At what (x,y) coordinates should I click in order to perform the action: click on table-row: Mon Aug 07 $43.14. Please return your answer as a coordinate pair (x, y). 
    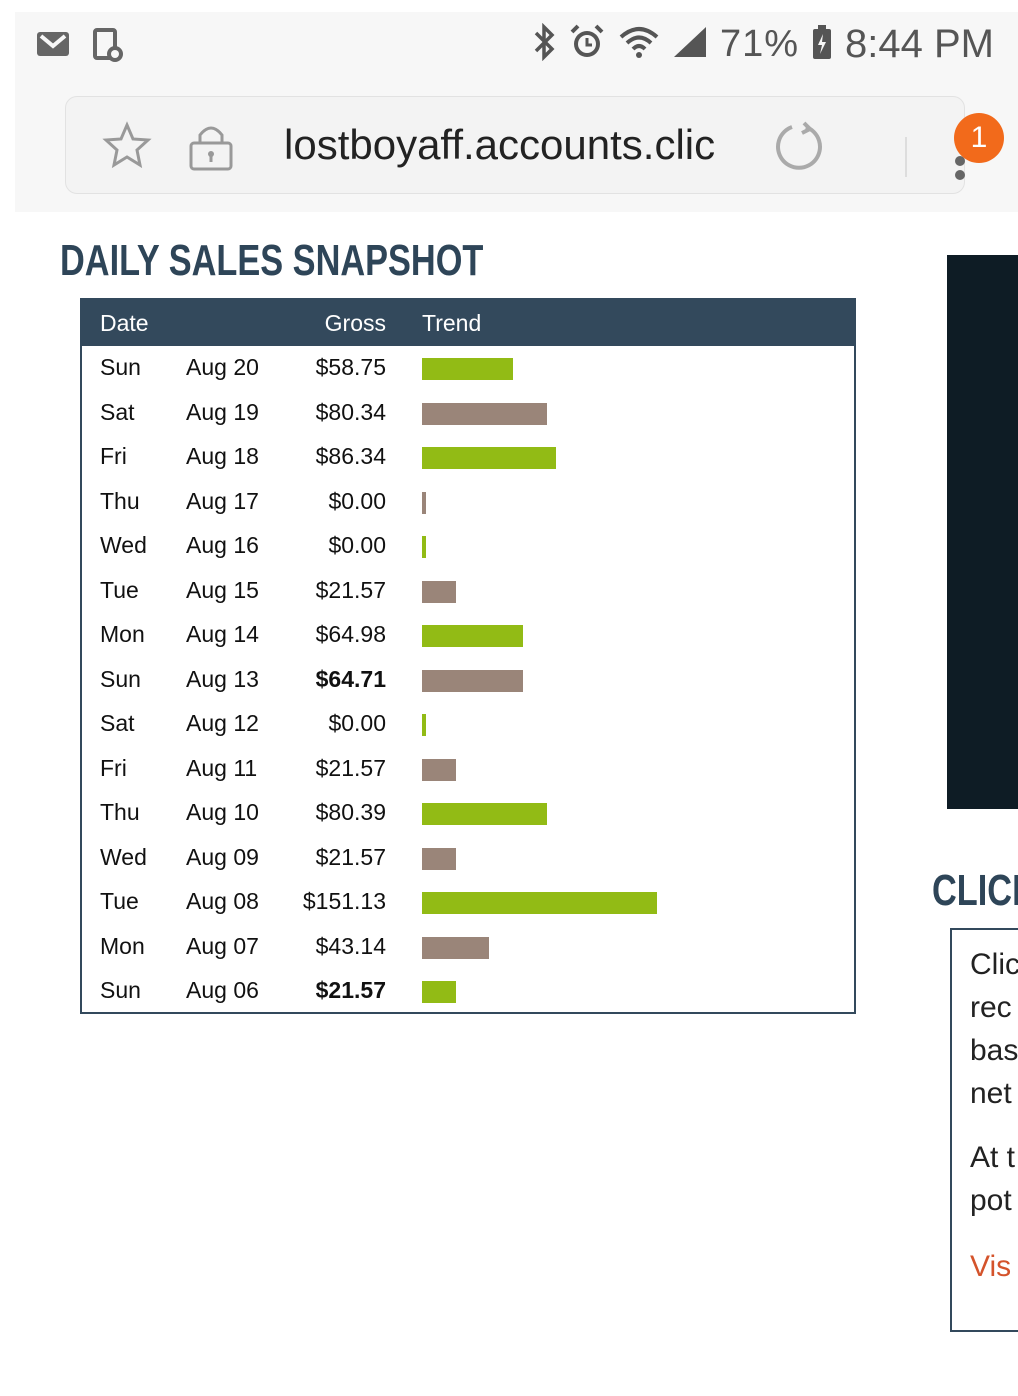
    Looking at the image, I should click on (468, 947).